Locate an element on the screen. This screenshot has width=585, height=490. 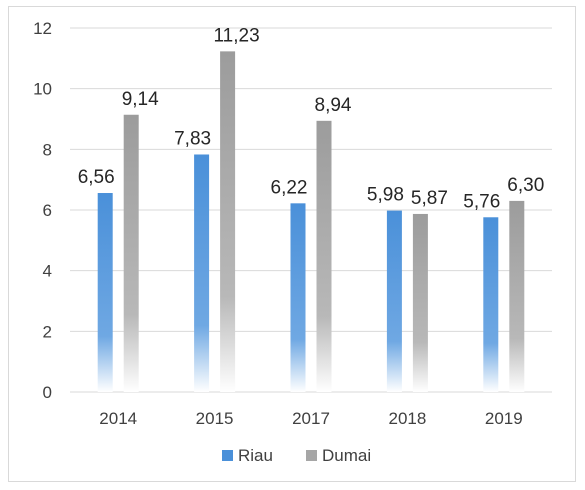
bar-dumai-2018 is located at coordinates (420, 302).